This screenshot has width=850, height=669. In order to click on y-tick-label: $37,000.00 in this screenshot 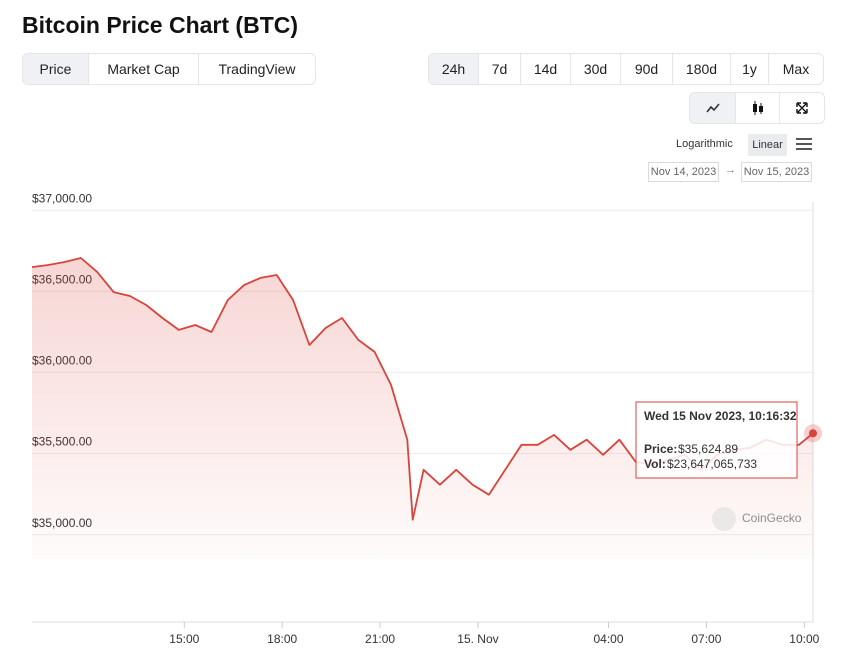, I will do `click(62, 198)`.